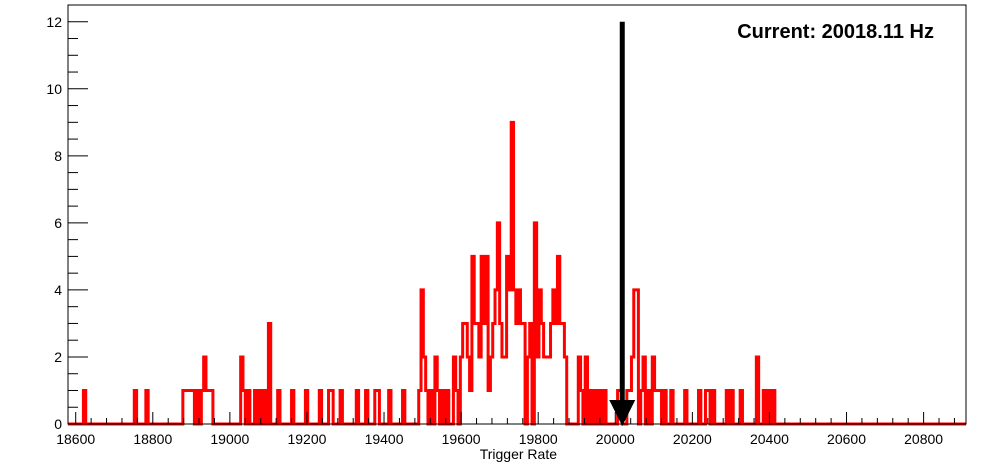 Image resolution: width=996 pixels, height=472 pixels. What do you see at coordinates (384, 439) in the screenshot?
I see `x-tick-label: 19400` at bounding box center [384, 439].